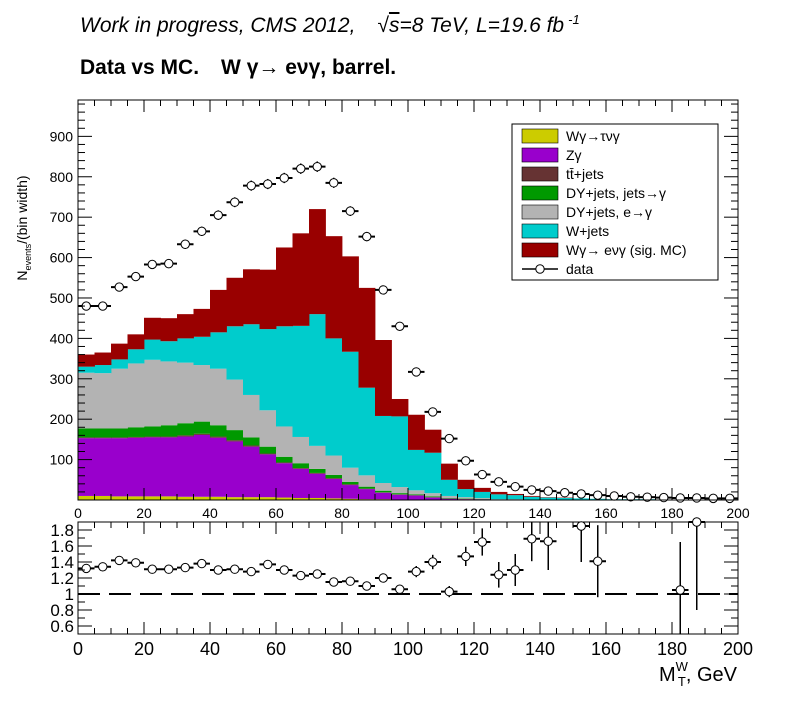  What do you see at coordinates (474, 513) in the screenshot?
I see `x-tick-label: 120` at bounding box center [474, 513].